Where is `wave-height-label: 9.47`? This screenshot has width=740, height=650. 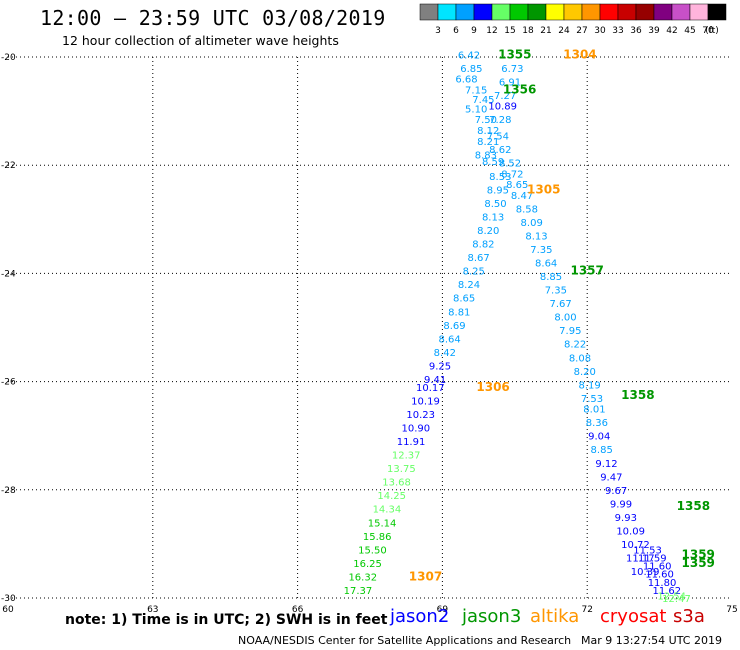 wave-height-label: 9.47 is located at coordinates (611, 477).